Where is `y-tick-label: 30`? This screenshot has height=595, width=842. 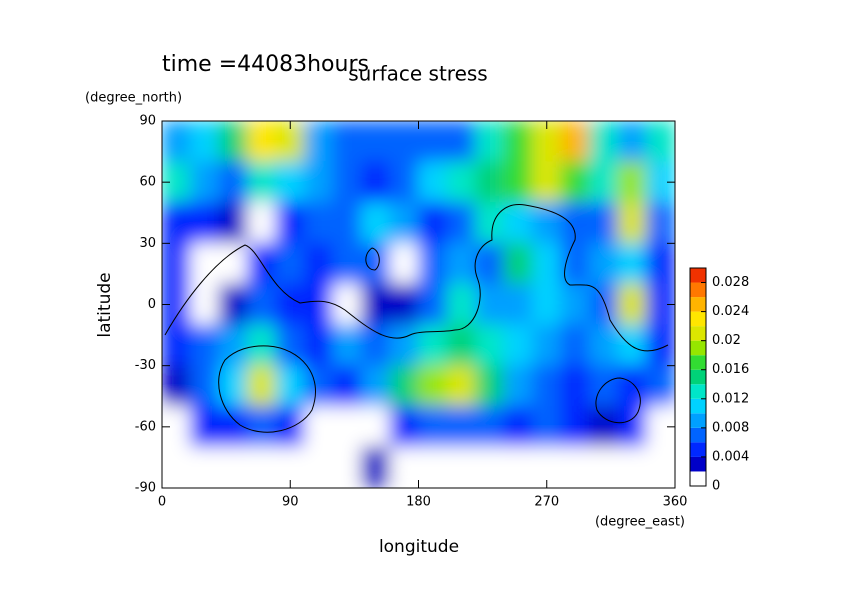 y-tick-label: 30 is located at coordinates (147, 243).